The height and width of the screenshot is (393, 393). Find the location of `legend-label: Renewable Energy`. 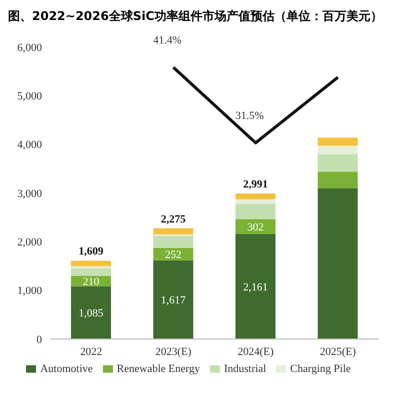

legend-label: Renewable Energy is located at coordinates (158, 369).